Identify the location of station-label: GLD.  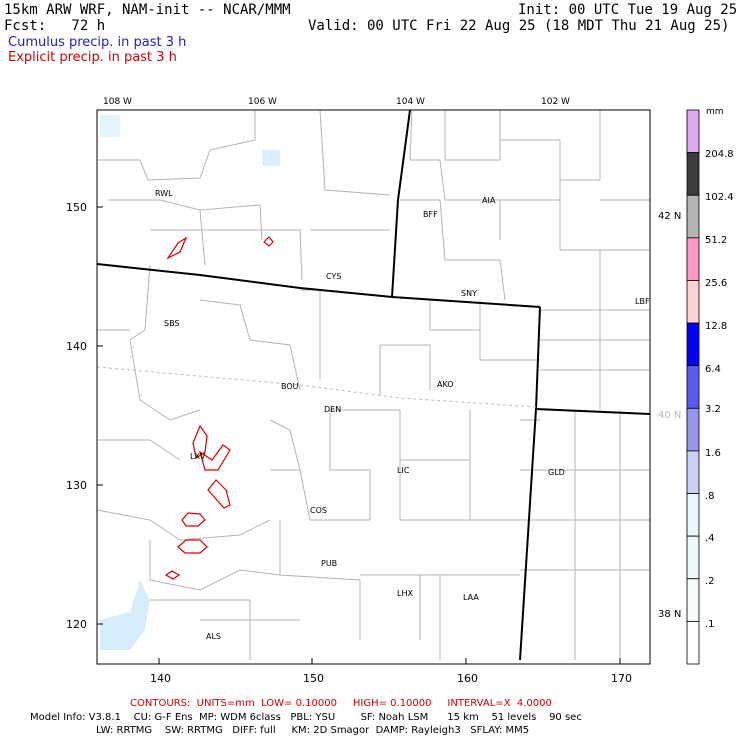
(556, 472).